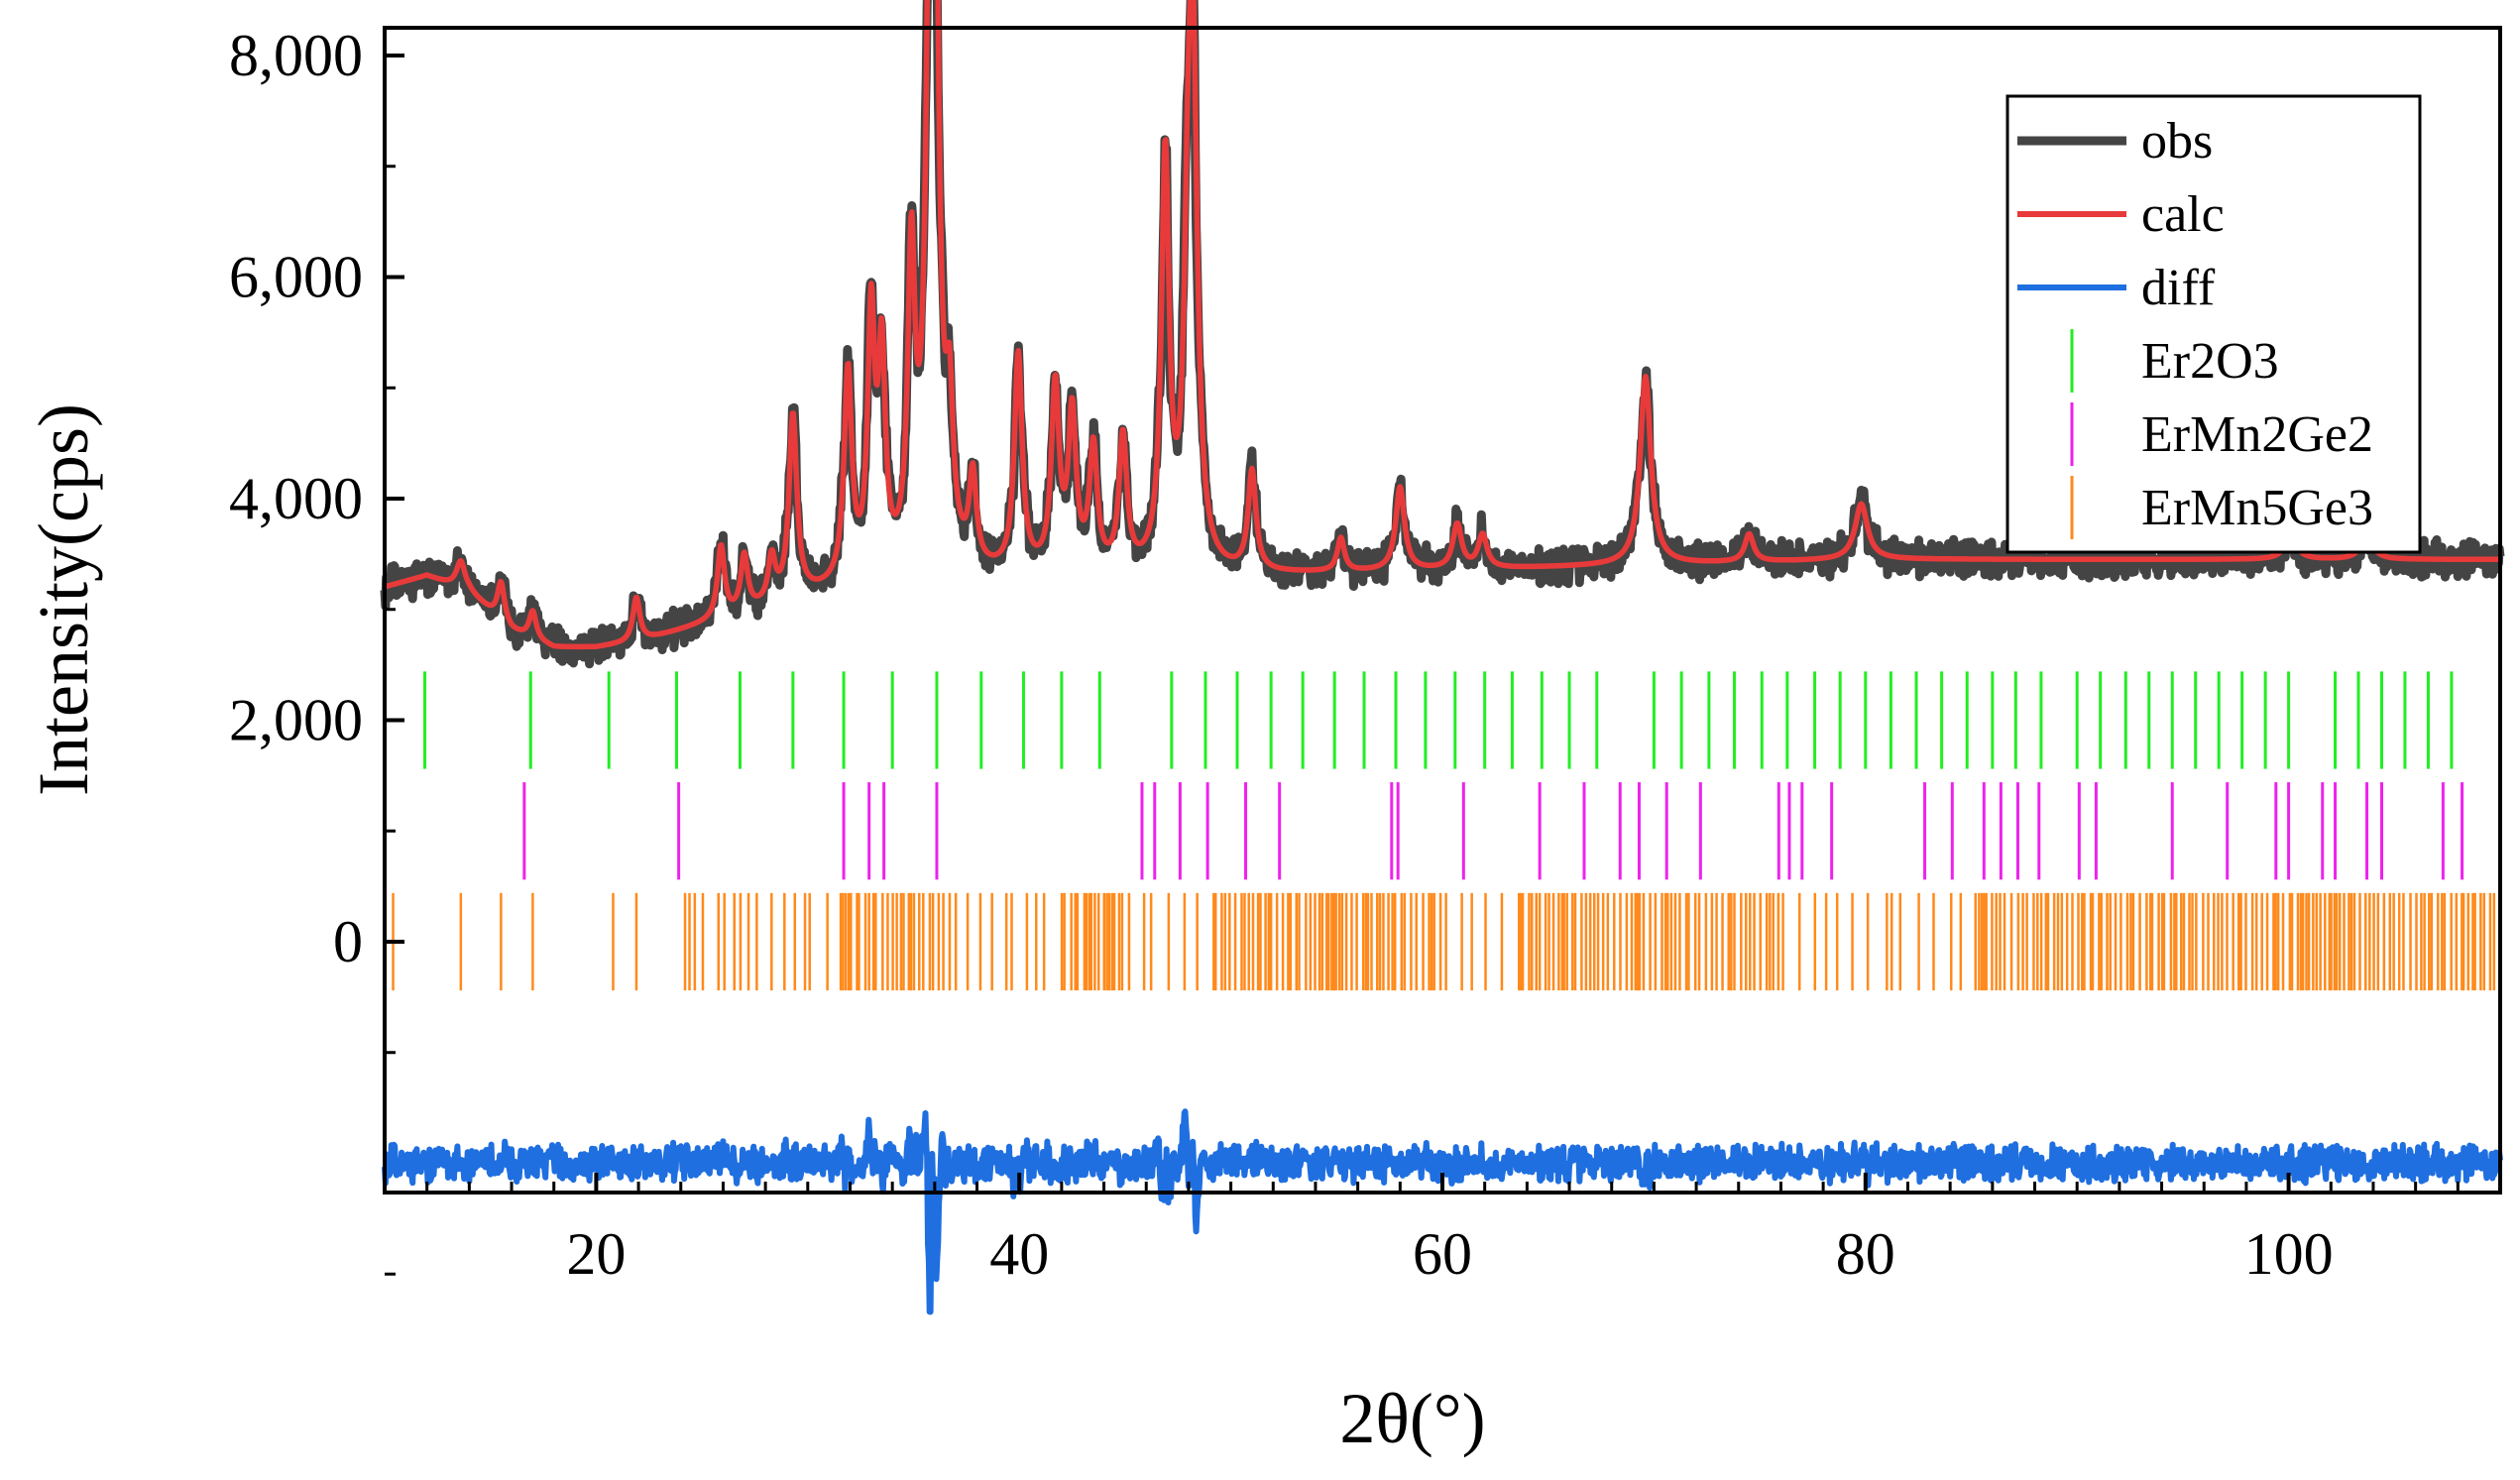  I want to click on diff-series, so click(1442, 1211).